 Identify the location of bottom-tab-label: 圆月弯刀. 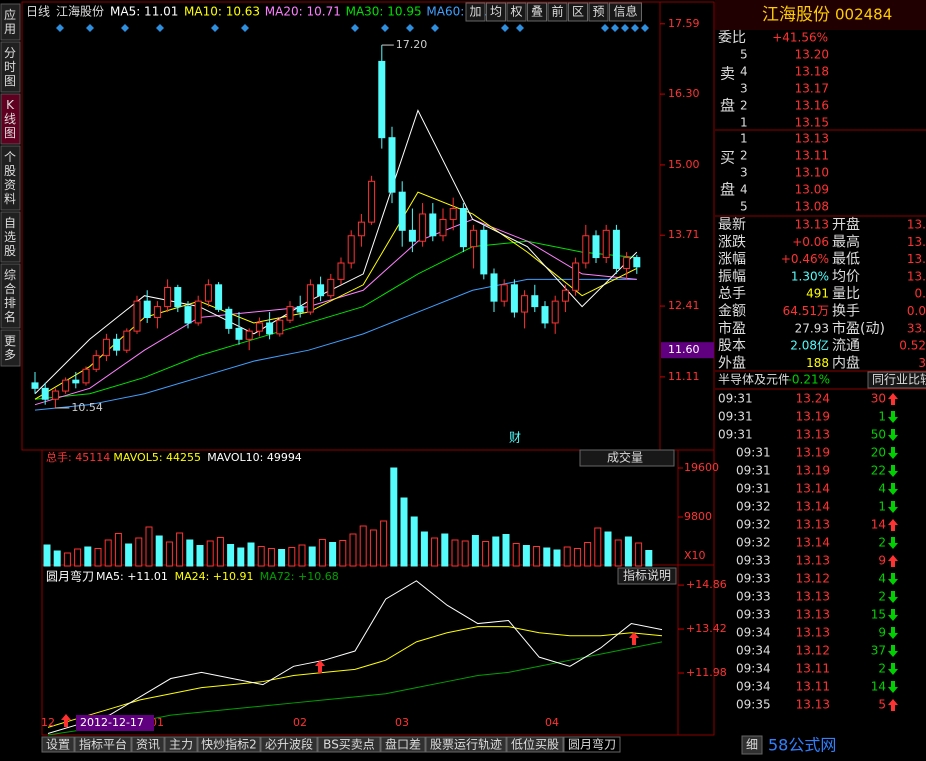
(592, 744).